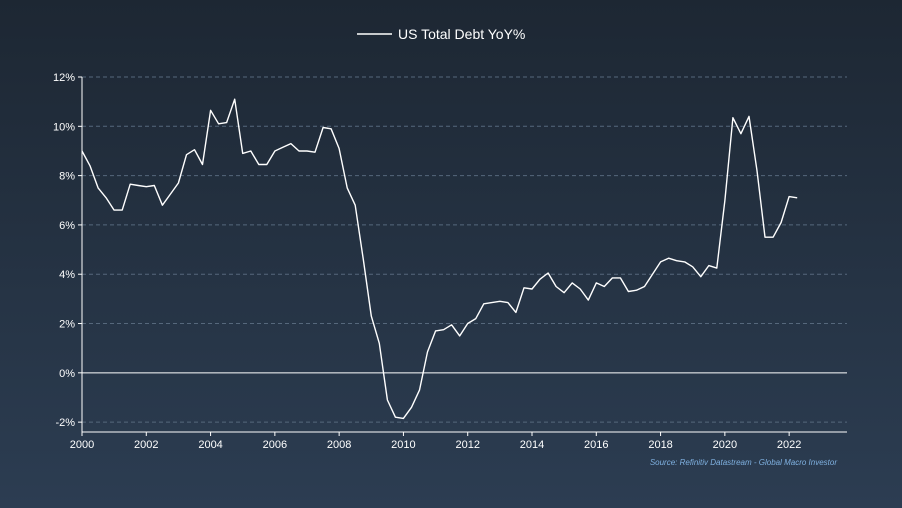 This screenshot has width=902, height=508. What do you see at coordinates (339, 445) in the screenshot?
I see `x-tick-label: 2008` at bounding box center [339, 445].